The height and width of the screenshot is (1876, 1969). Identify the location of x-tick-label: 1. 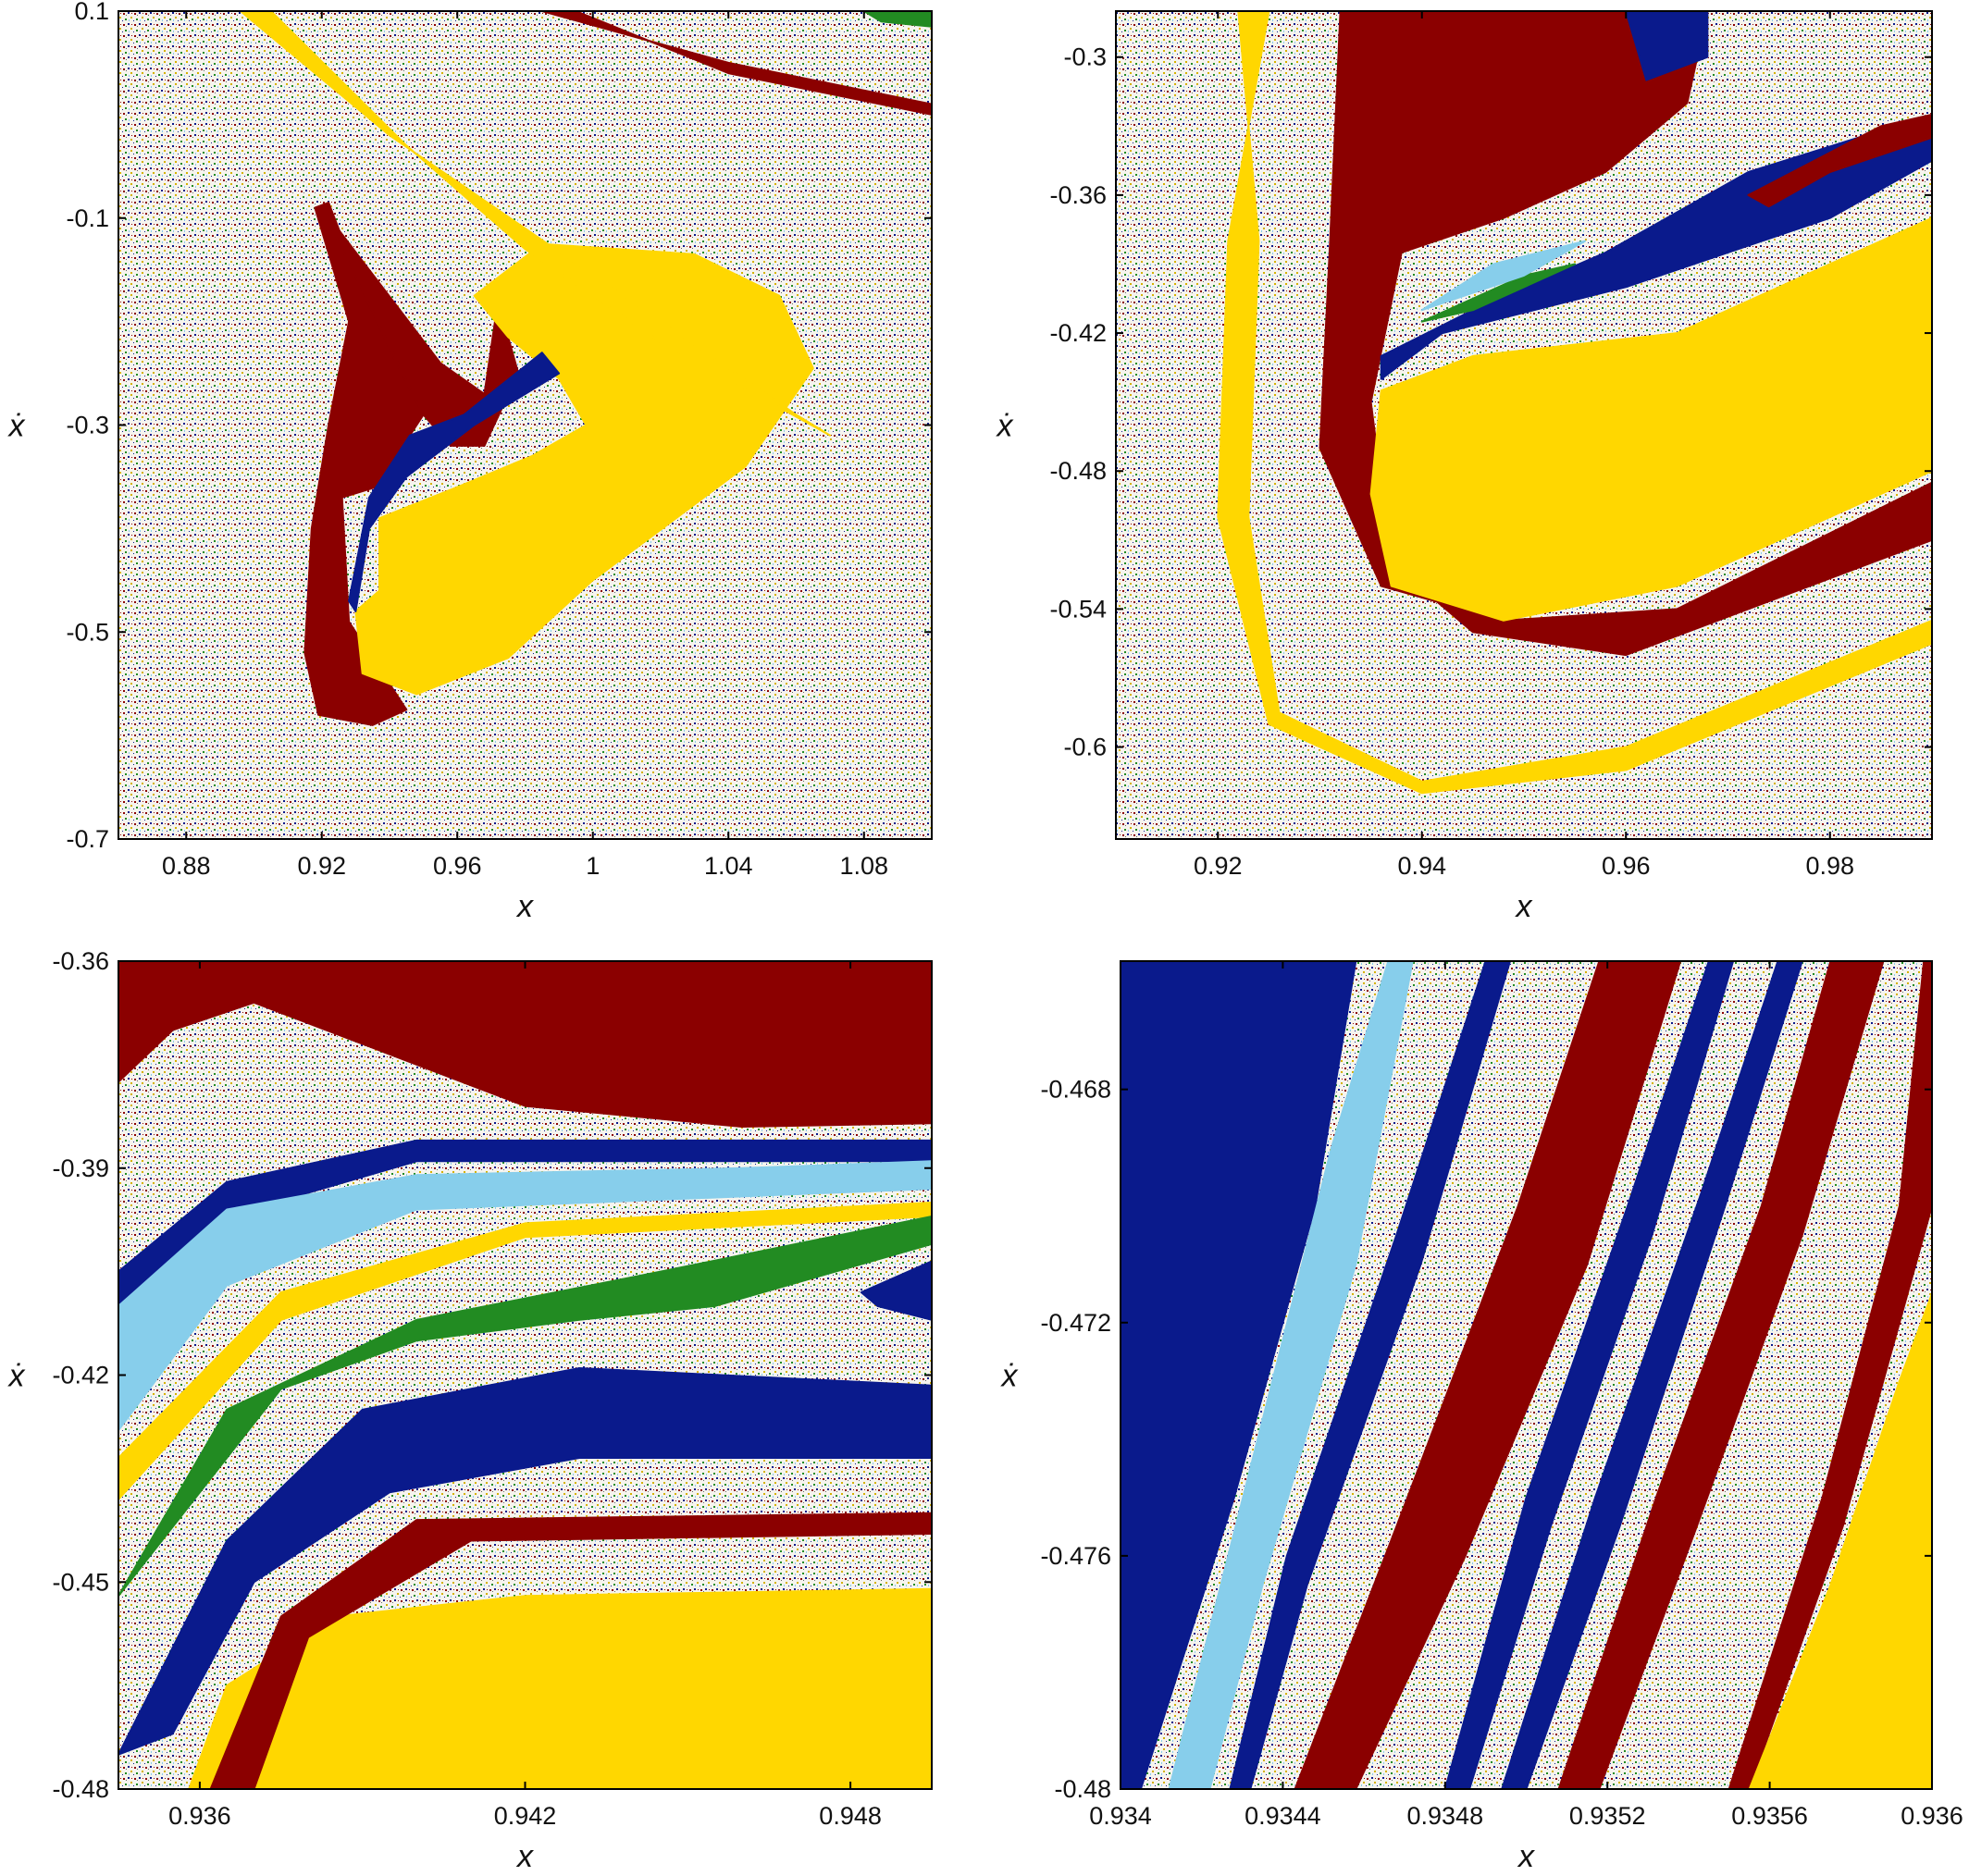
(593, 866).